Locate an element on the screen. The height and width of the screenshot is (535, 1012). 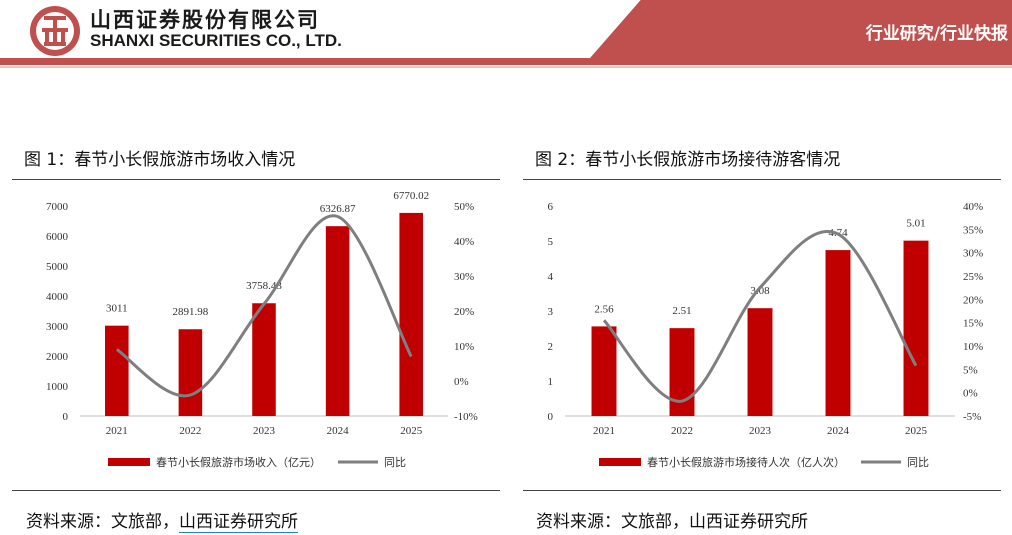
y-left-tick-label: 1 is located at coordinates (551, 382).